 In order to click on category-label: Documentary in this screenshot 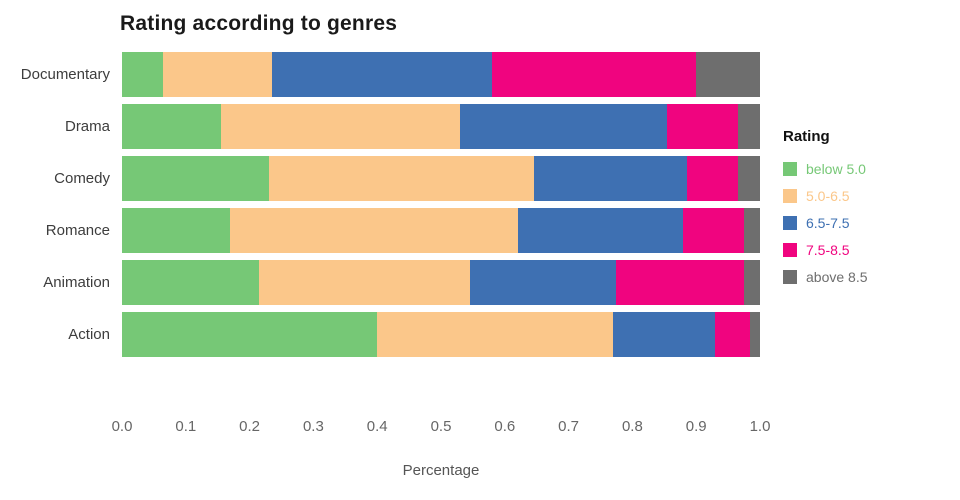, I will do `click(65, 74)`.